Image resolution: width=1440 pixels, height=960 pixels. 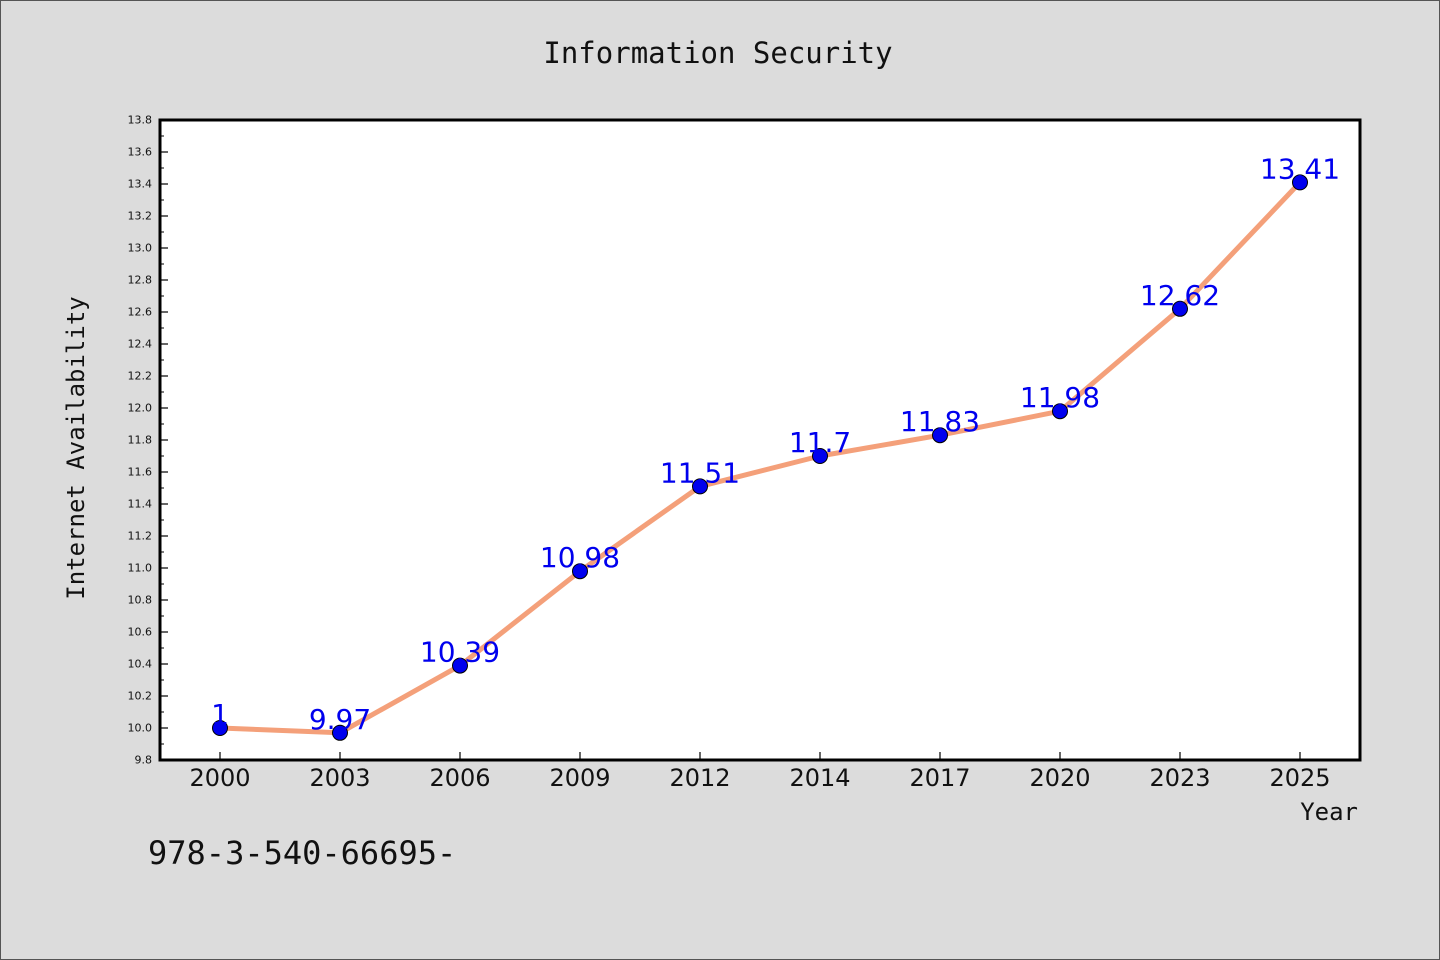 I want to click on y-tick-label-6: 11.0, so click(x=140, y=568).